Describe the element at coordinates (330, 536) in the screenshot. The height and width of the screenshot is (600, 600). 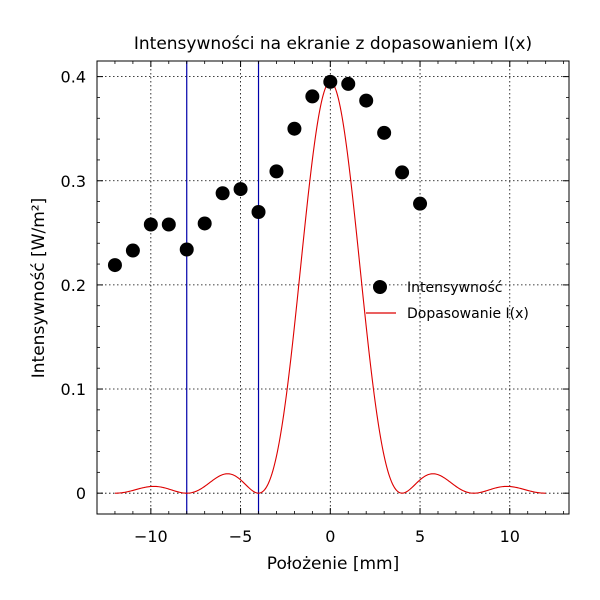
I see `x-tick-label: 0` at that location.